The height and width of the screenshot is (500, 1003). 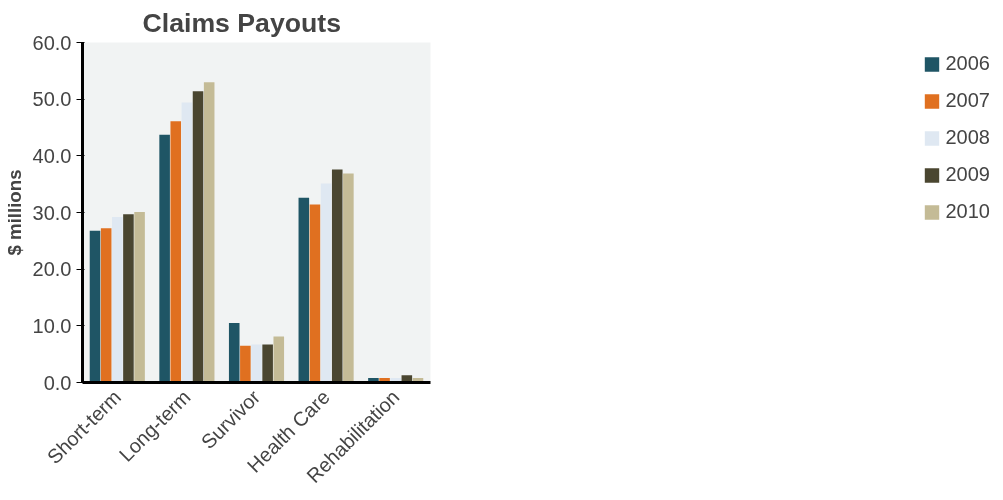 I want to click on y-tick-label: 20.0, so click(x=52, y=269).